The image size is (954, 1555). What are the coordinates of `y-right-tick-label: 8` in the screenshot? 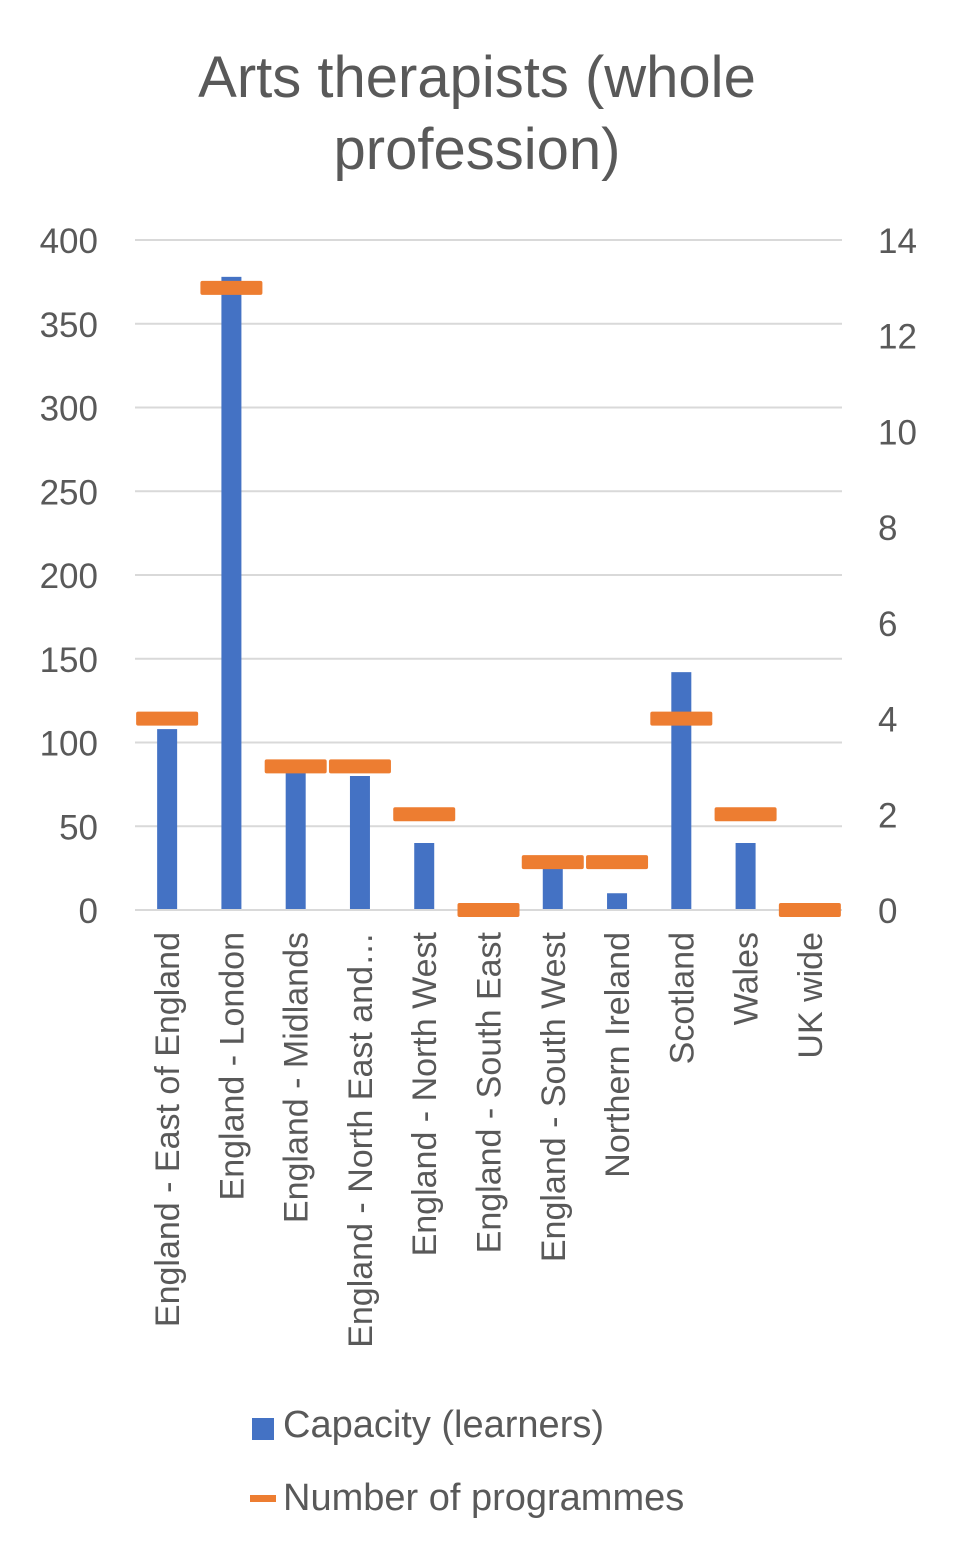 It's located at (887, 528).